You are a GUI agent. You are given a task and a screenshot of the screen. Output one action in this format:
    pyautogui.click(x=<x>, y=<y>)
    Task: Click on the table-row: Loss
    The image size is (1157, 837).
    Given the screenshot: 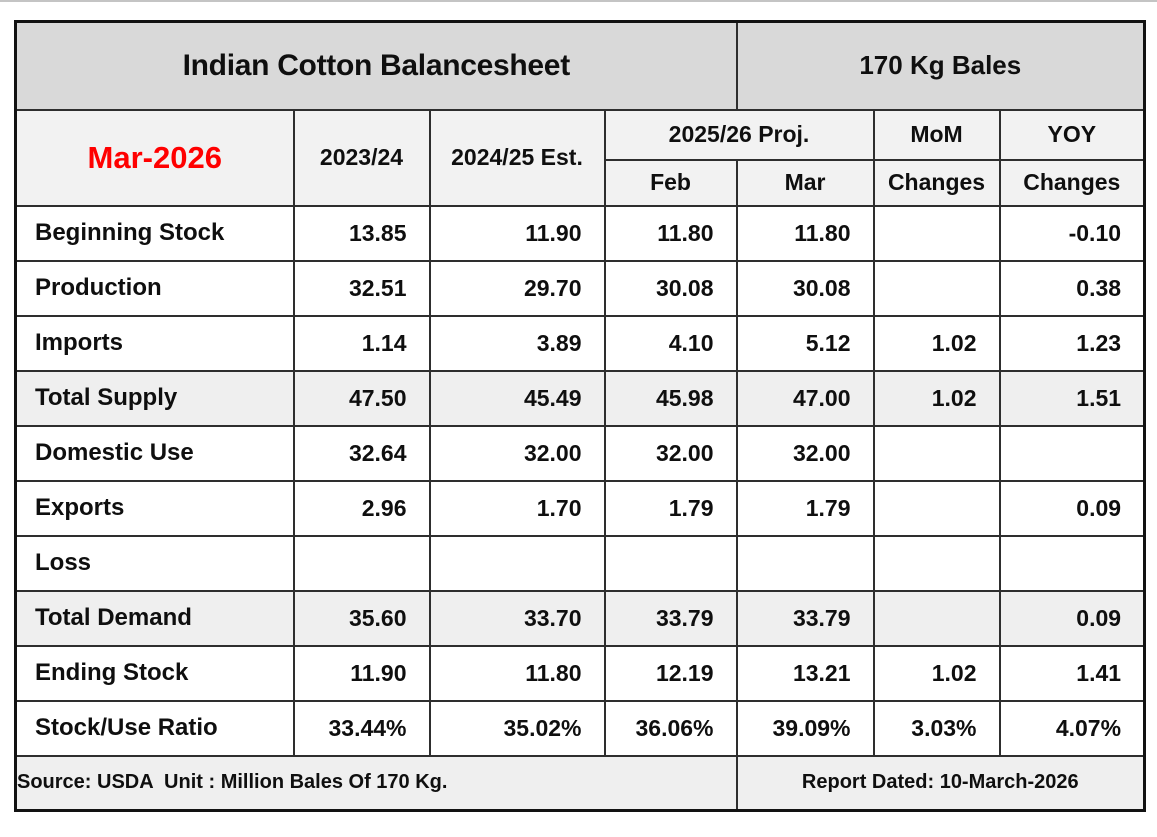 What is the action you would take?
    pyautogui.click(x=580, y=563)
    